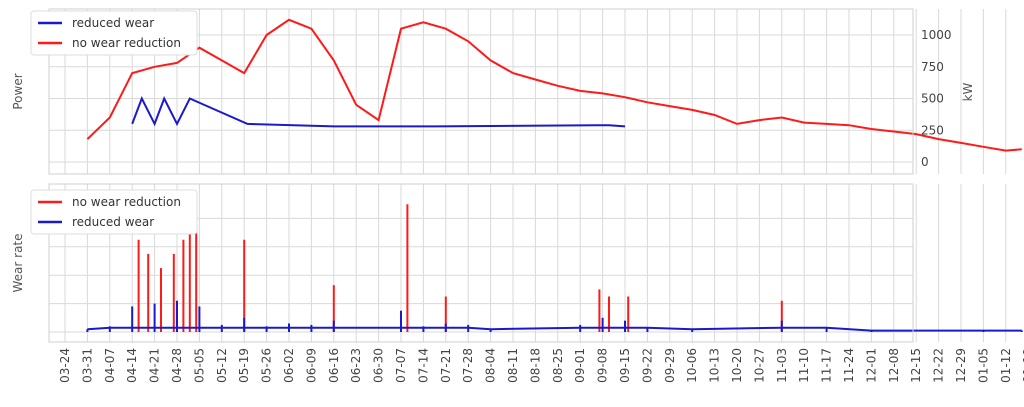 Image resolution: width=1024 pixels, height=407 pixels. Describe the element at coordinates (311, 365) in the screenshot. I see `x-tick-label: 06-09` at that location.